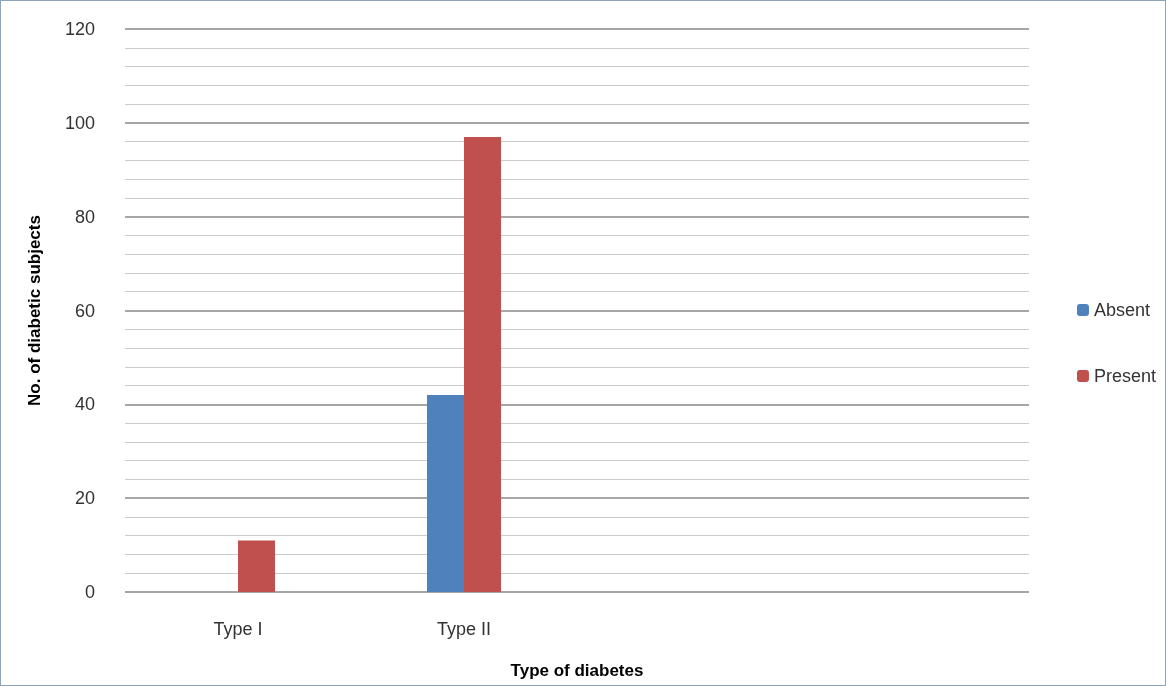 The image size is (1166, 686). What do you see at coordinates (89, 592) in the screenshot?
I see `y-tick-label: 0` at bounding box center [89, 592].